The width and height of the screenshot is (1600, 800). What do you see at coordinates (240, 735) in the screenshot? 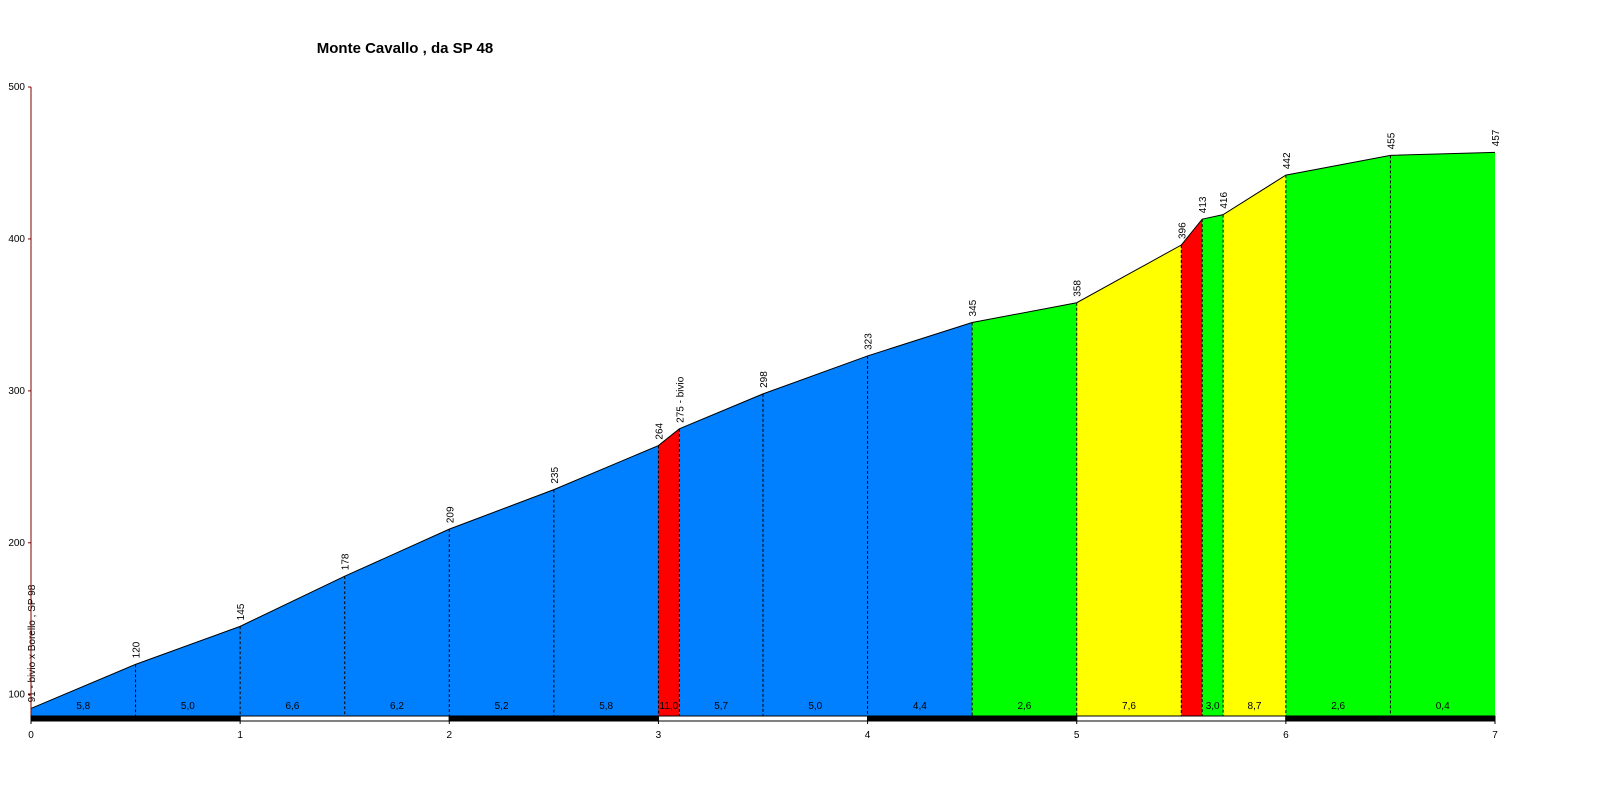
I see `x-tick-label: 1` at bounding box center [240, 735].